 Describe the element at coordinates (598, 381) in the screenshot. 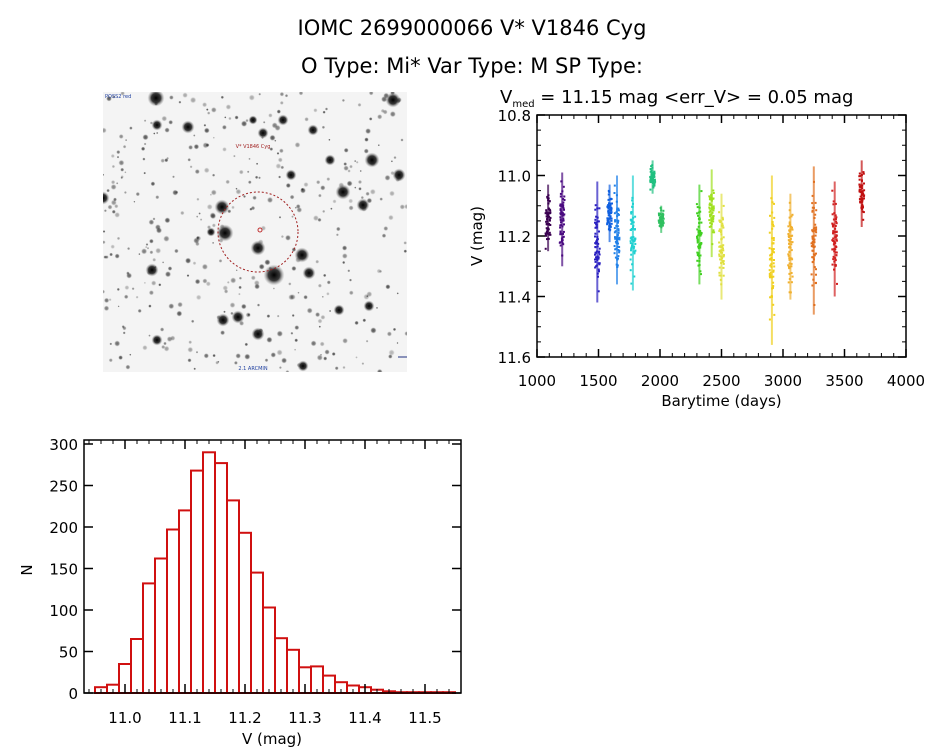

I see `x-tick-label: 1500` at that location.